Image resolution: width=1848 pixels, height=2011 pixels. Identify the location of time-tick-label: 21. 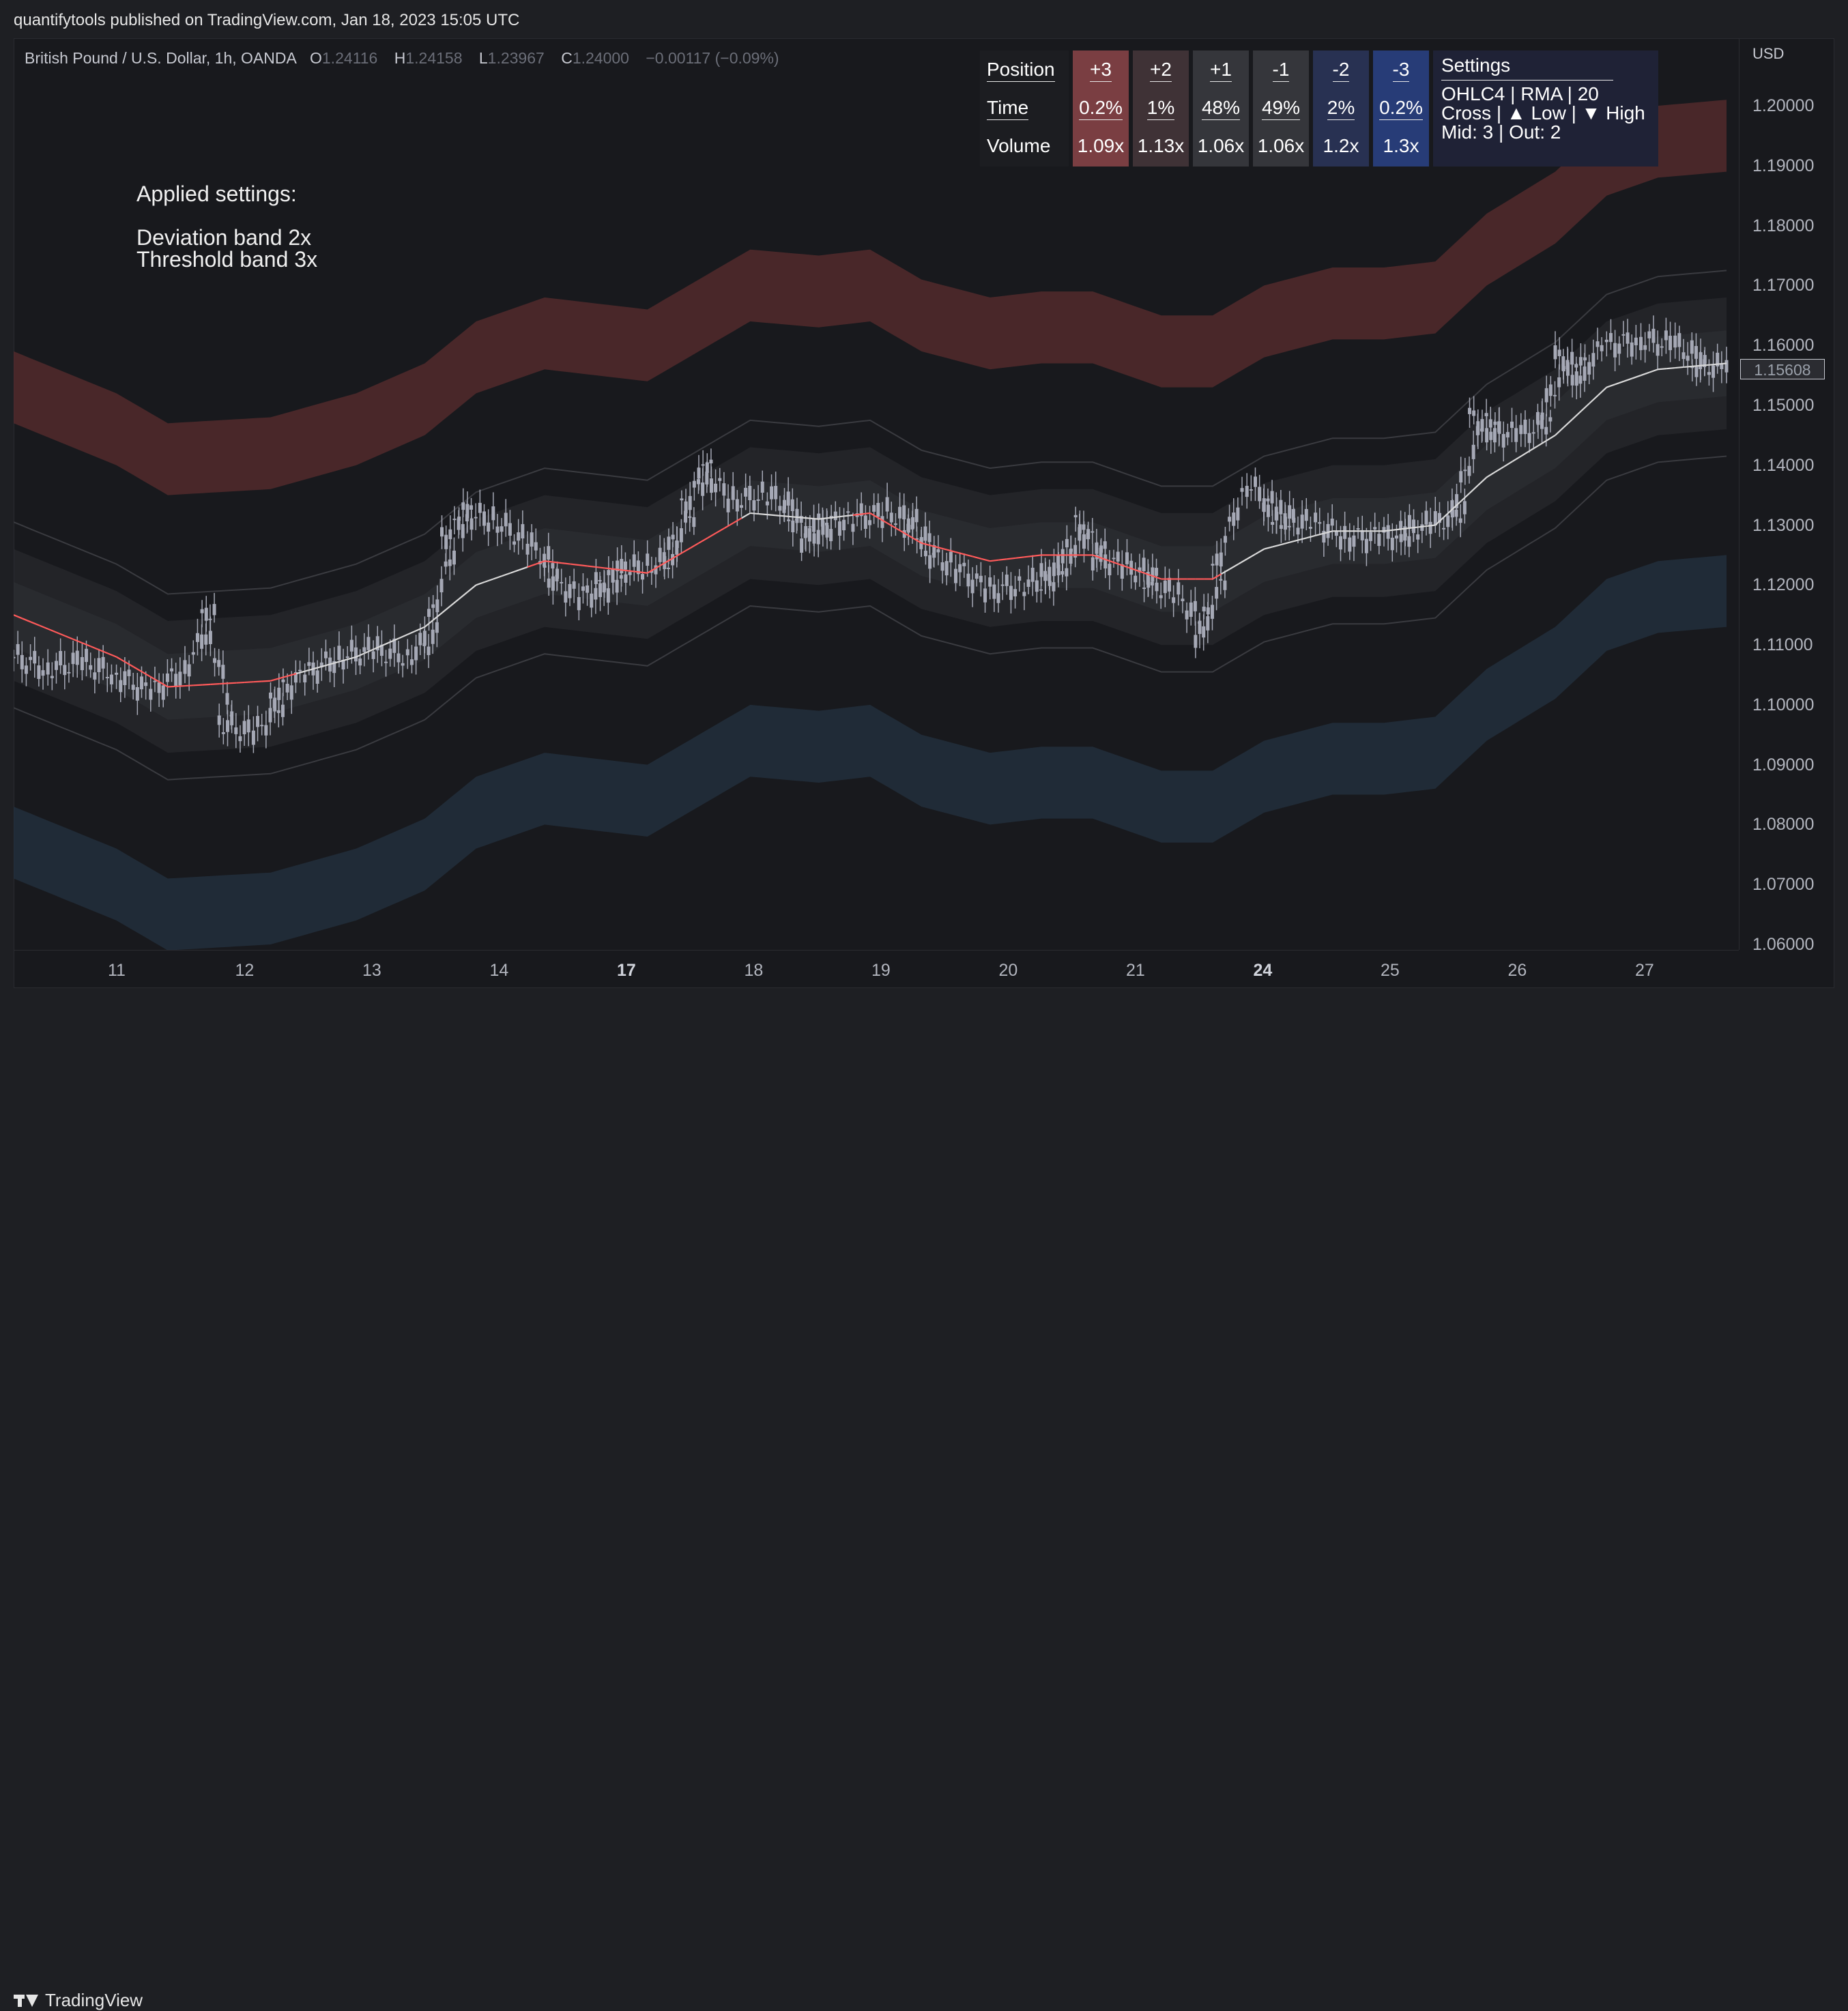
(1135, 970).